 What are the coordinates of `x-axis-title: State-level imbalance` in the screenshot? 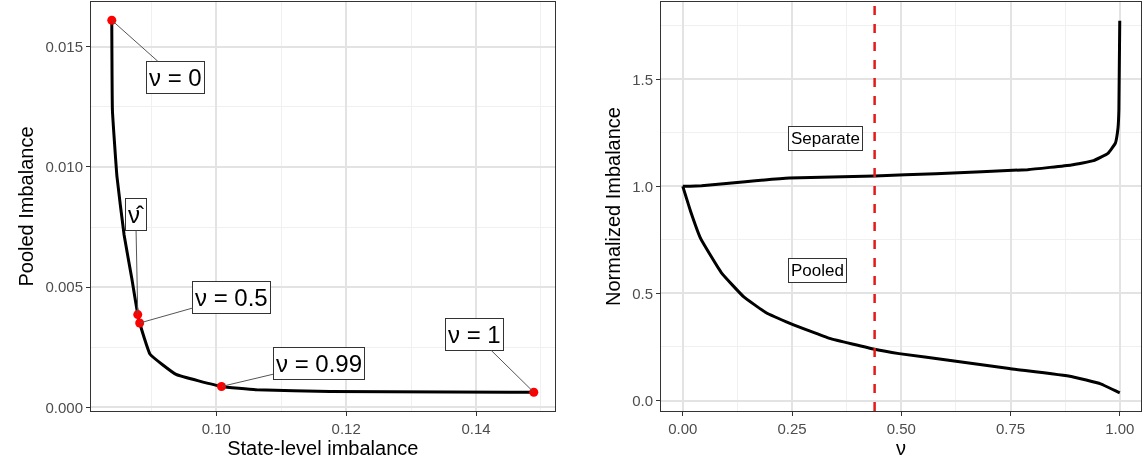 It's located at (323, 448).